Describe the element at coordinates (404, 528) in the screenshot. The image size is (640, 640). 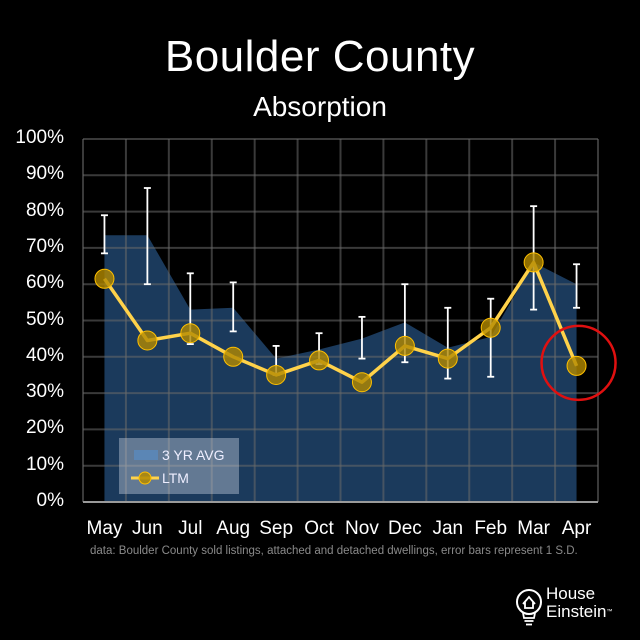
I see `x-tick-label: Dec` at that location.